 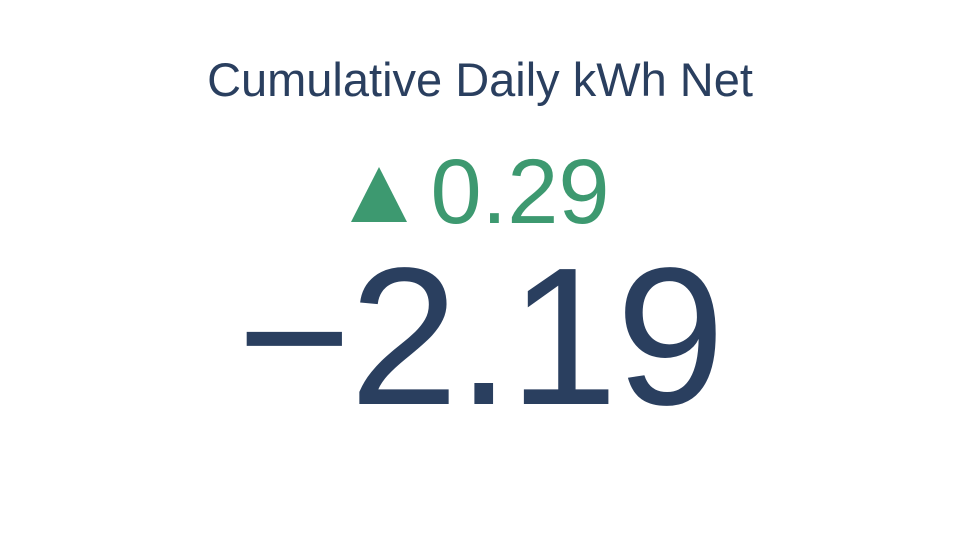 What do you see at coordinates (520, 192) in the screenshot?
I see `delta-value: 0.29` at bounding box center [520, 192].